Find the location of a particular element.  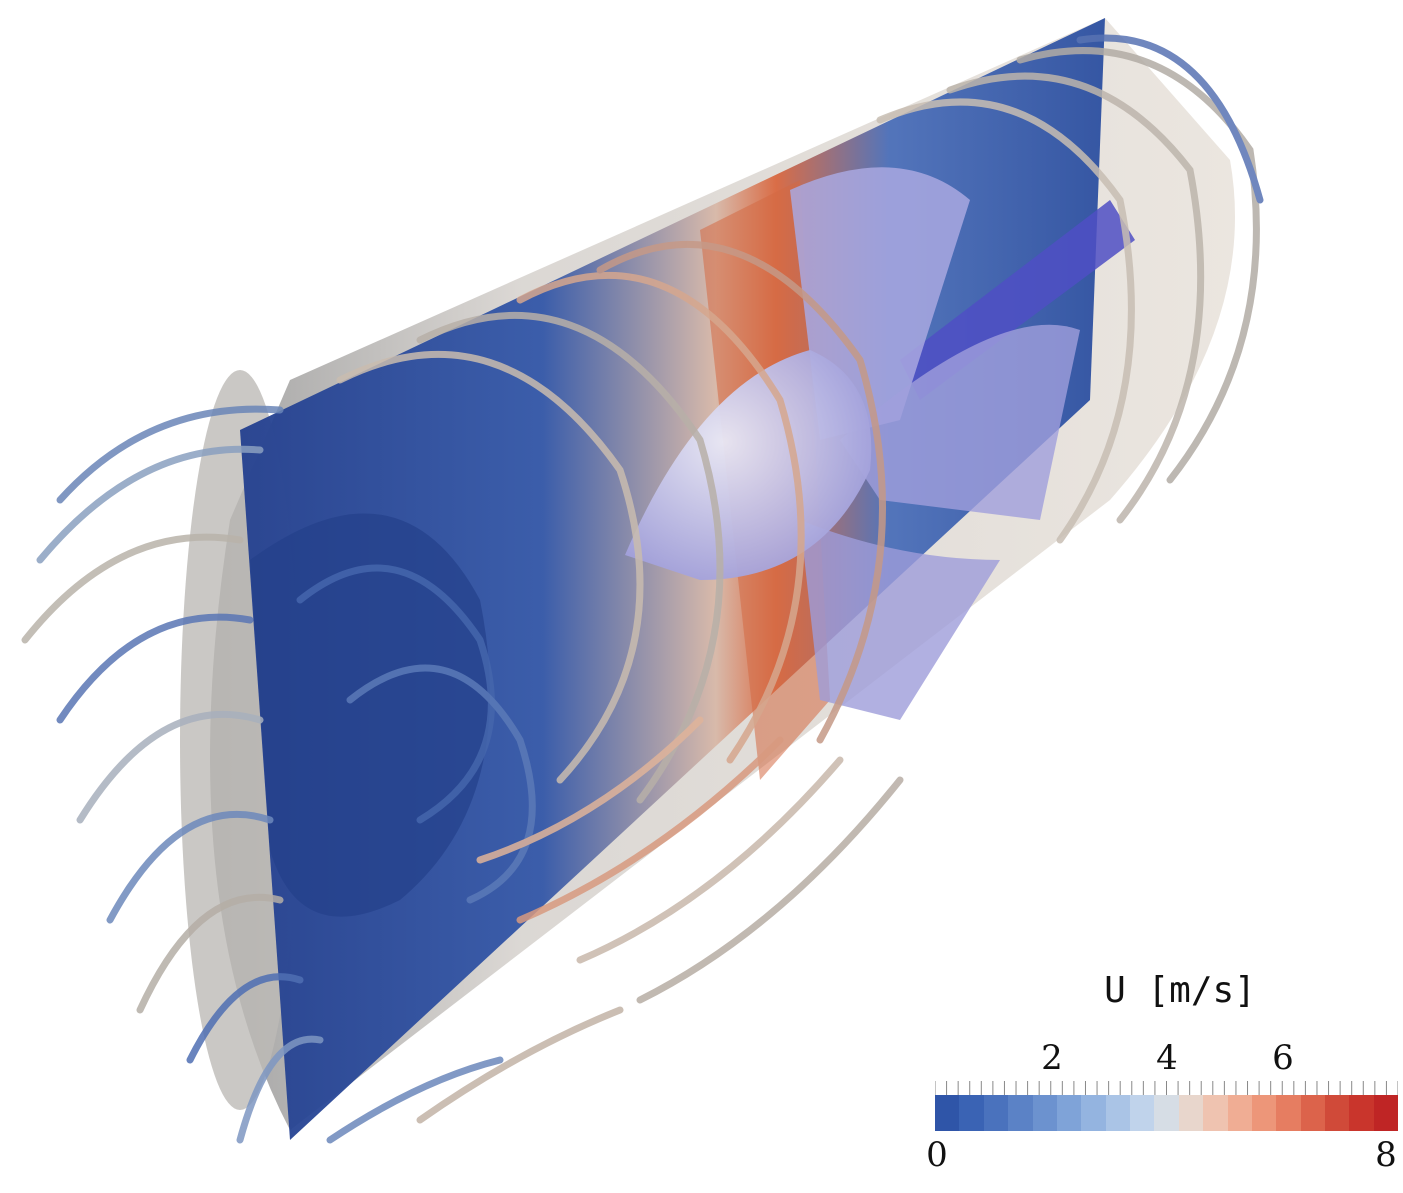

colorbar-max-label: 8 is located at coordinates (1386, 1155).